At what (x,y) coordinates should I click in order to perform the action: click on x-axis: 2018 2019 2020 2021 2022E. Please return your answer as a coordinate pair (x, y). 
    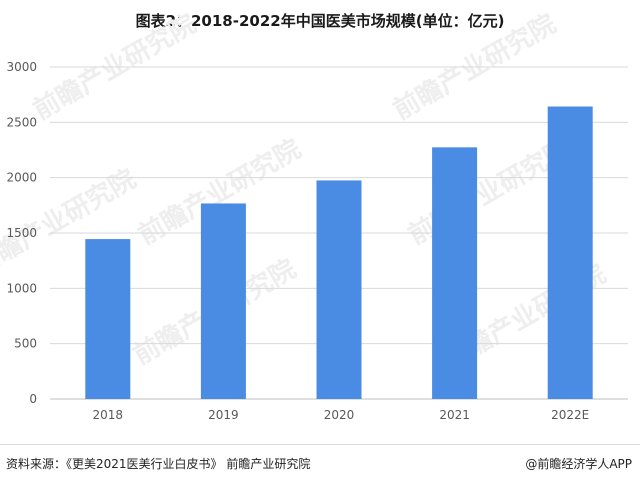
    Looking at the image, I should click on (341, 415).